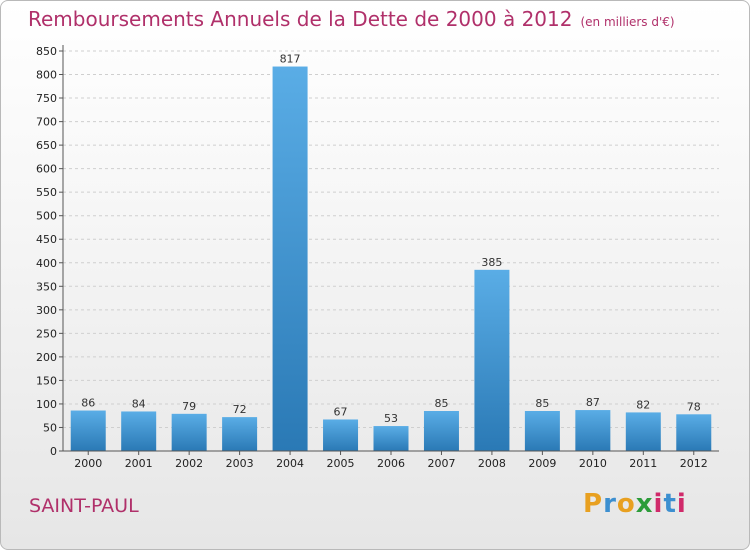 This screenshot has width=750, height=550. What do you see at coordinates (694, 463) in the screenshot?
I see `x-tick-label: 2012` at bounding box center [694, 463].